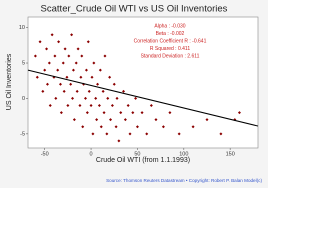 Image resolution: width=320 pixels, height=240 pixels. I want to click on y-tick-label: 0, so click(23, 99).